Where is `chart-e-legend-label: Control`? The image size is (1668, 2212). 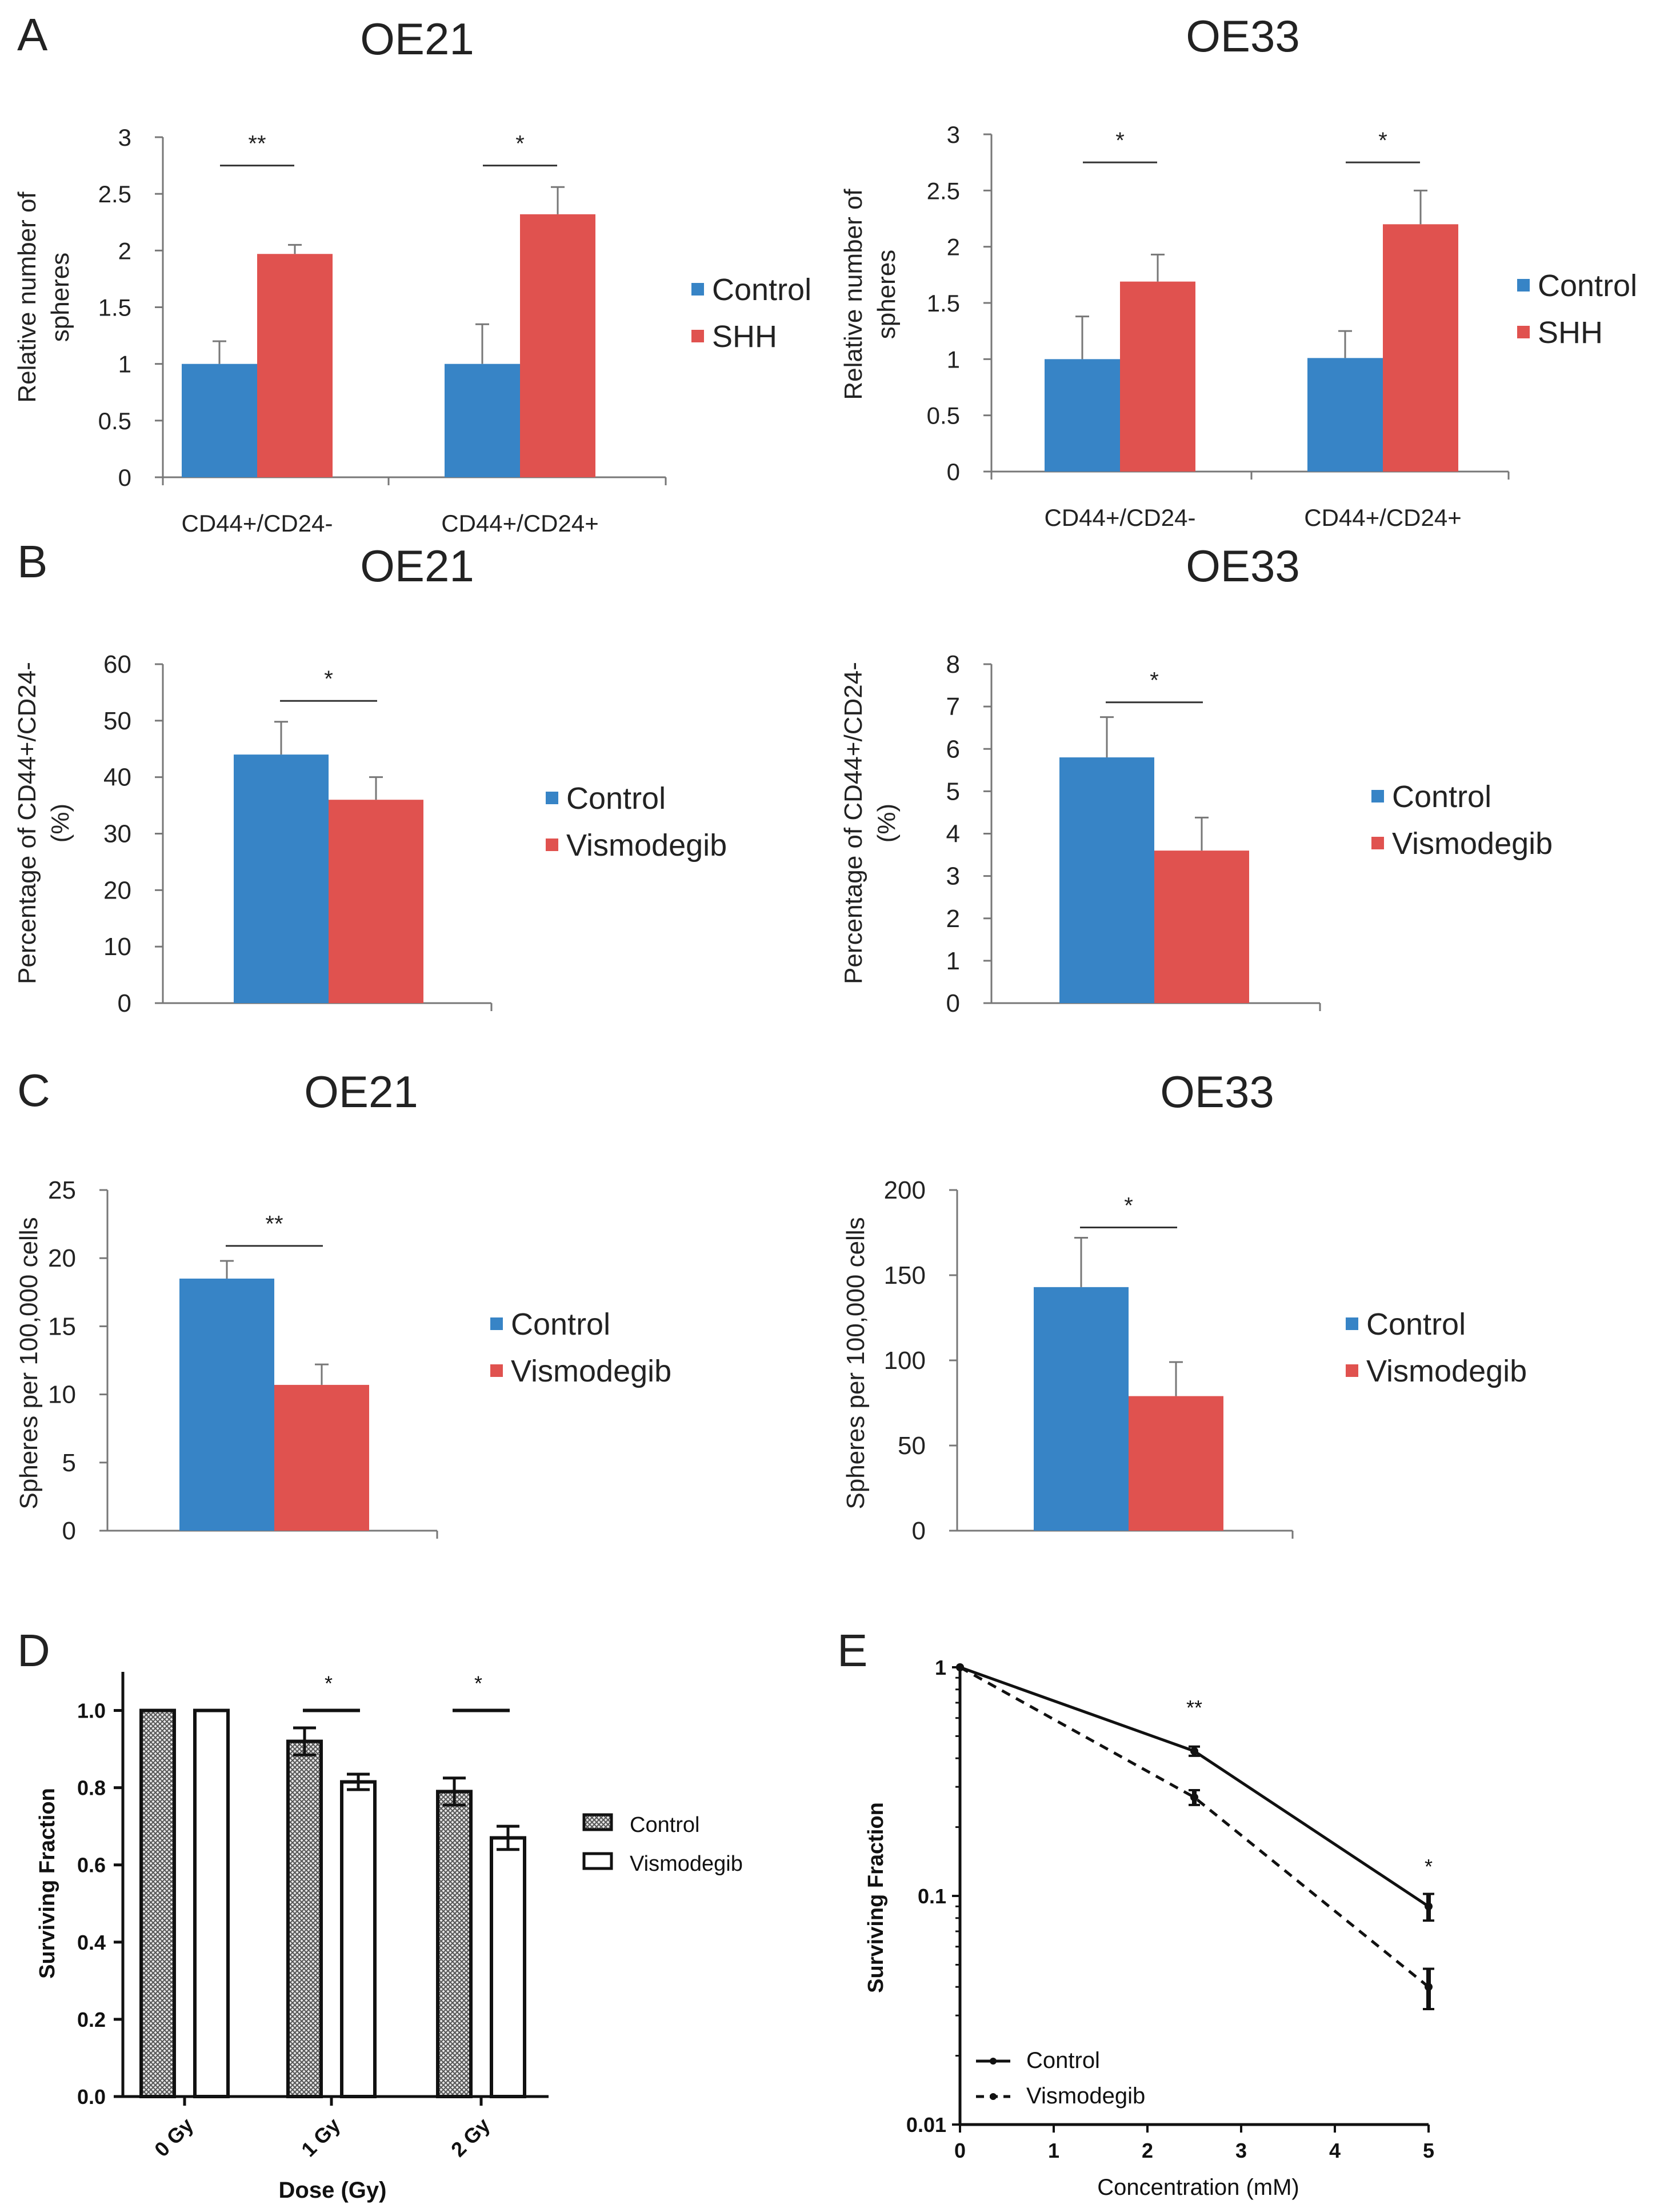
chart-e-legend-label: Control is located at coordinates (1063, 2060).